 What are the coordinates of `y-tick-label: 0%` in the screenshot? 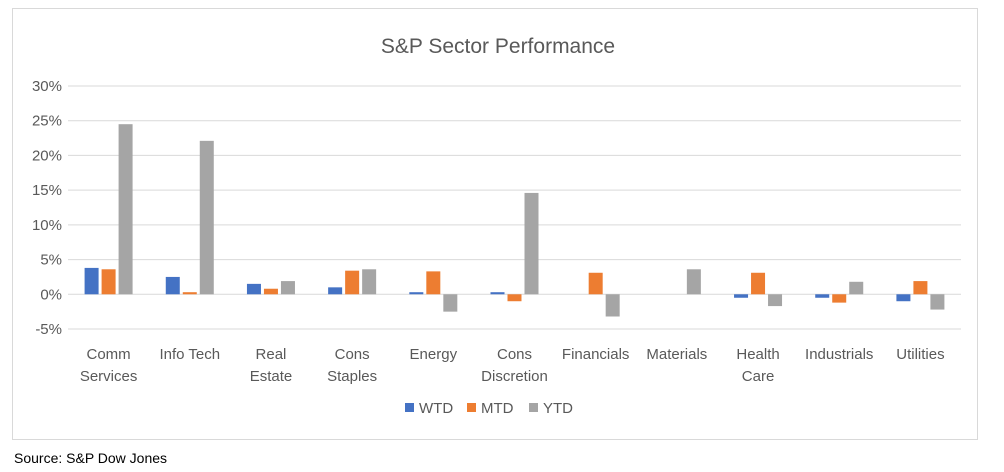 It's located at (51, 294).